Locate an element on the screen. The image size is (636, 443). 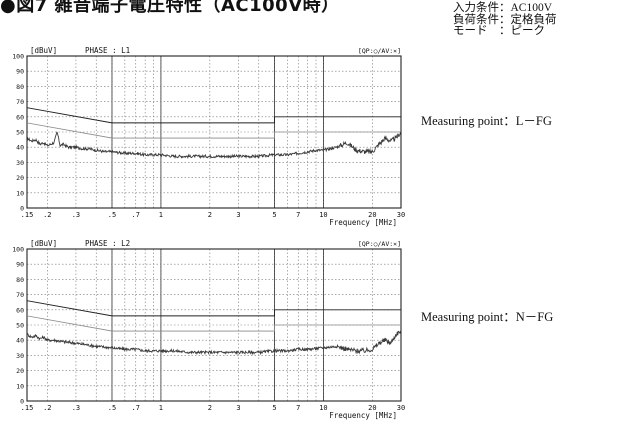
condition-mode: モード ：ピーク is located at coordinates (499, 31).